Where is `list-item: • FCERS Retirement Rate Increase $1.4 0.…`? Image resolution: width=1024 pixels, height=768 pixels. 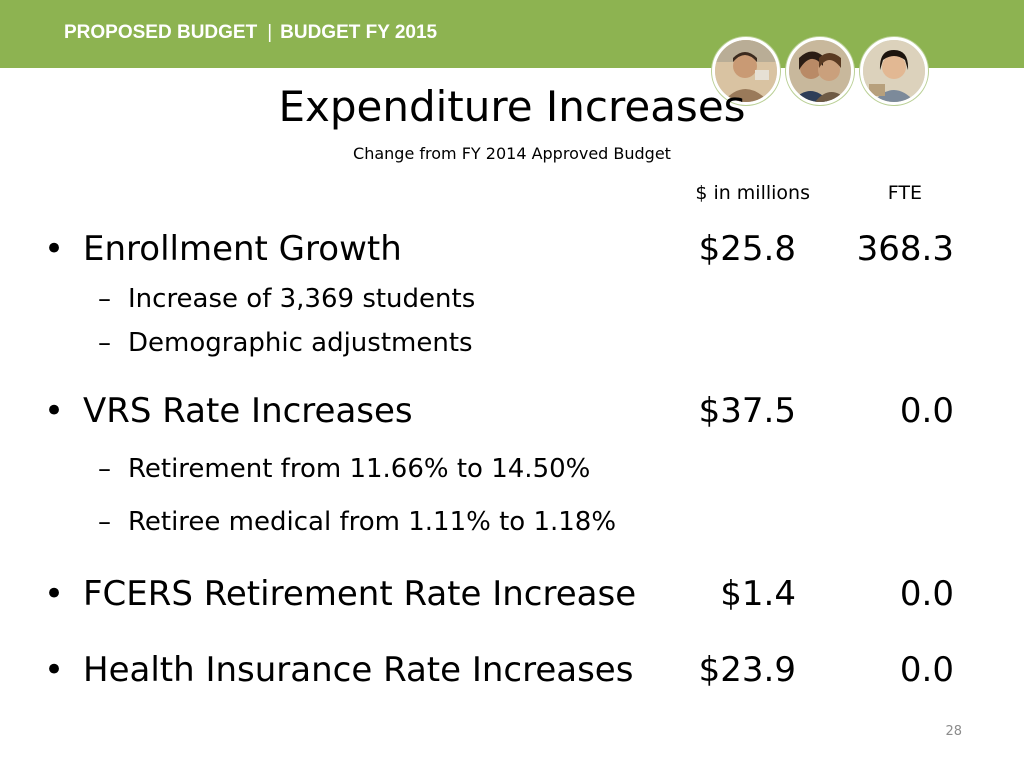 list-item: • FCERS Retirement Rate Increase $1.4 0.… is located at coordinates (512, 597).